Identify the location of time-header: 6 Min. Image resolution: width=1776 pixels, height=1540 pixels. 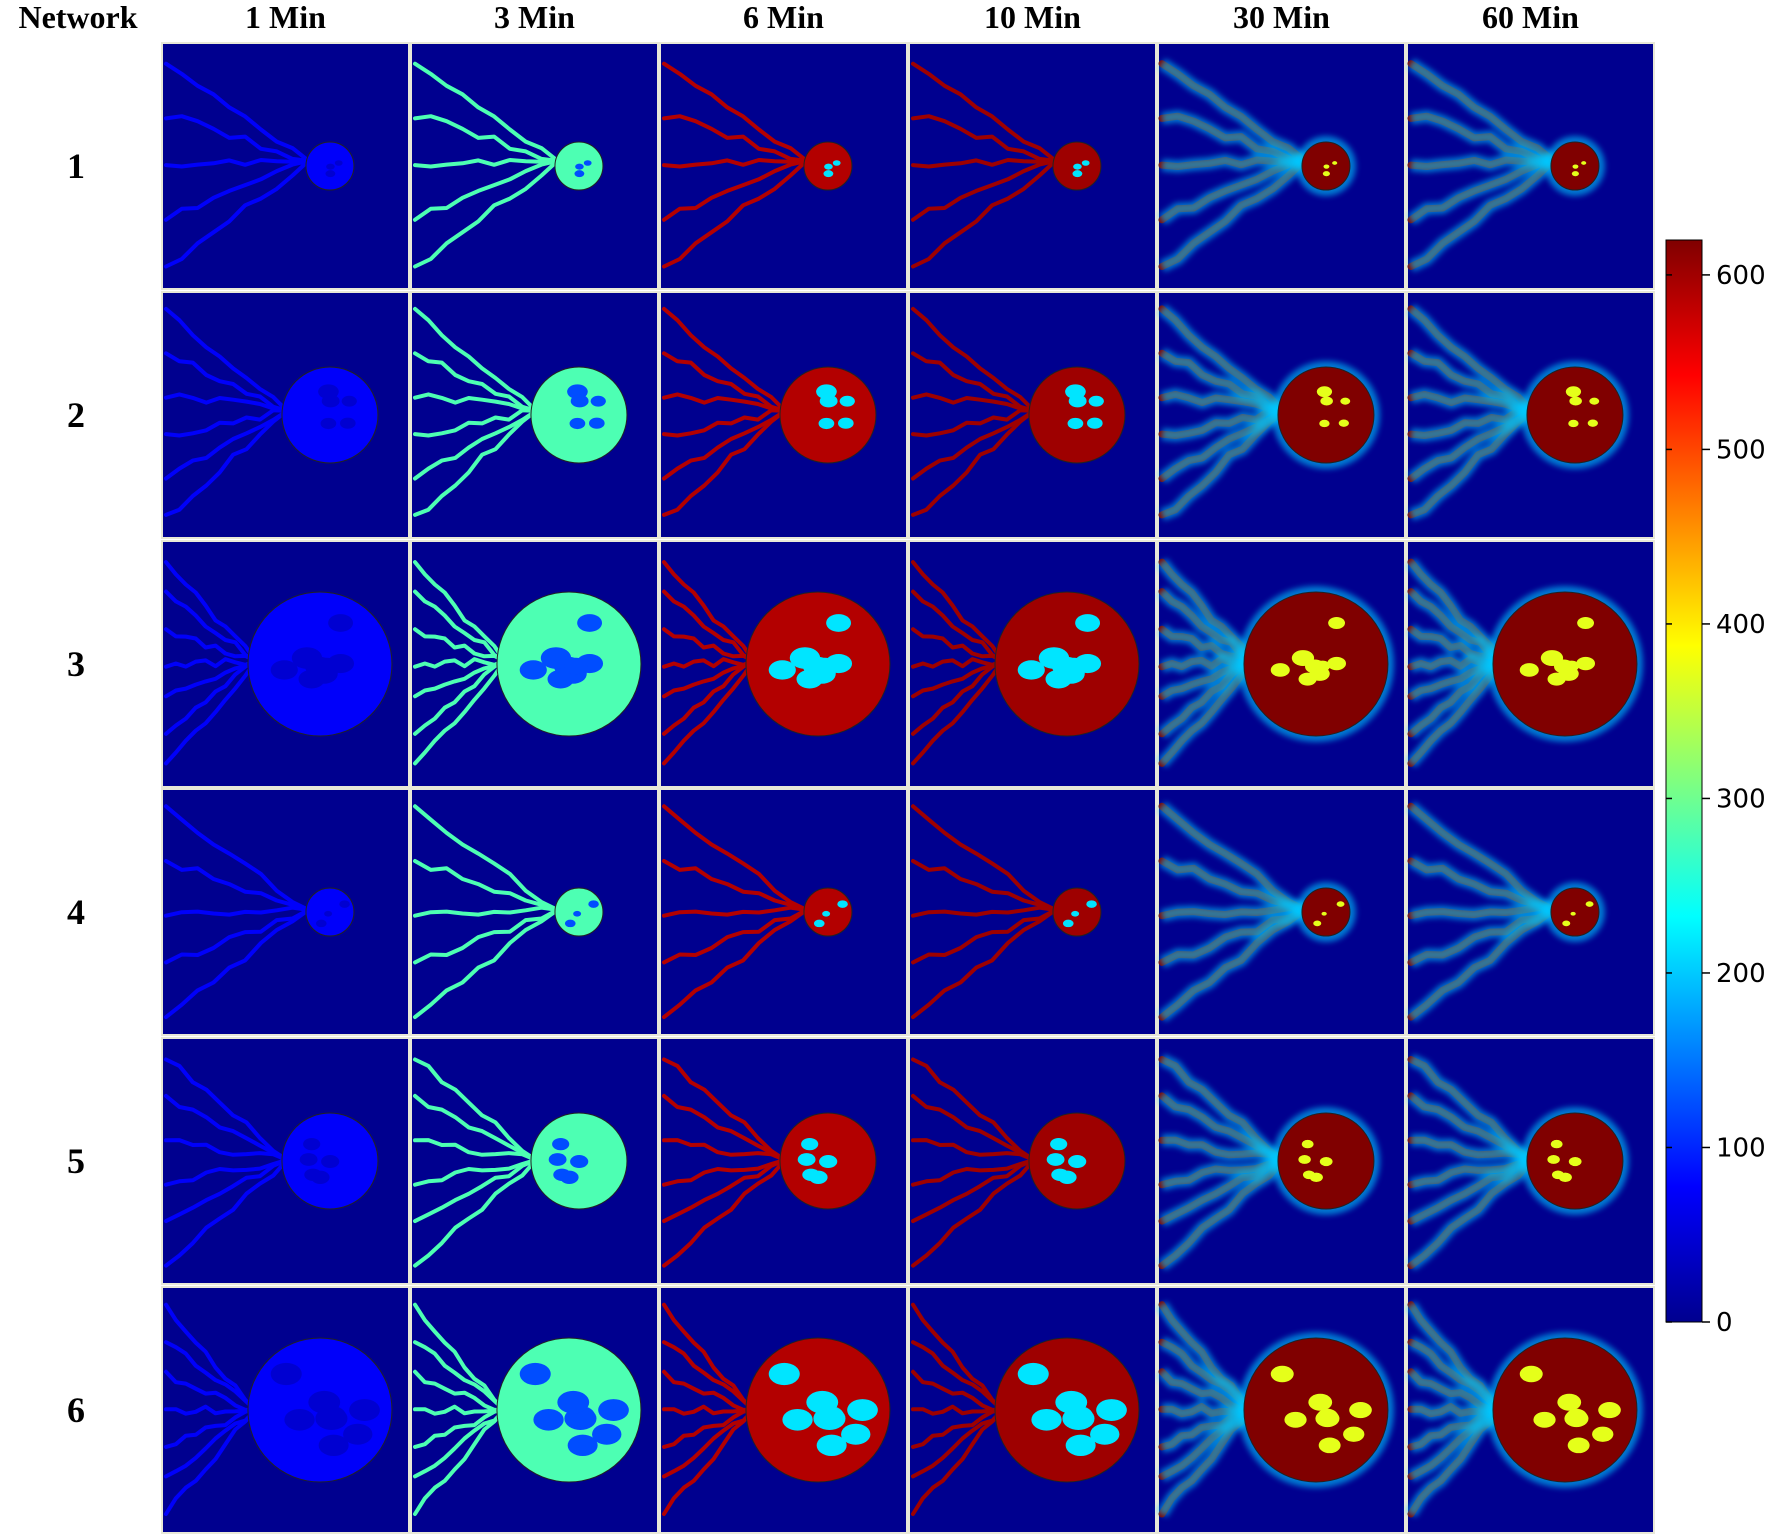
(783, 17).